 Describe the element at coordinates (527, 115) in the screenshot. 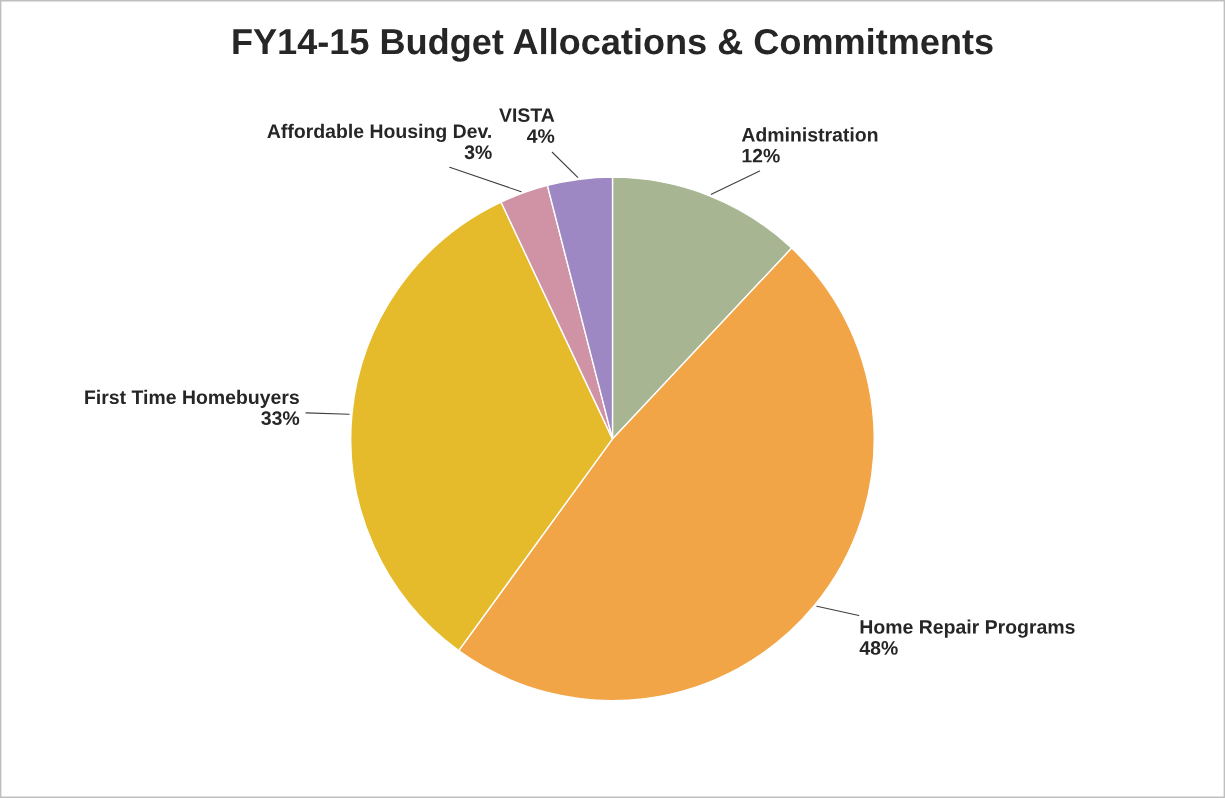

I see `slice-label: VISTA` at that location.